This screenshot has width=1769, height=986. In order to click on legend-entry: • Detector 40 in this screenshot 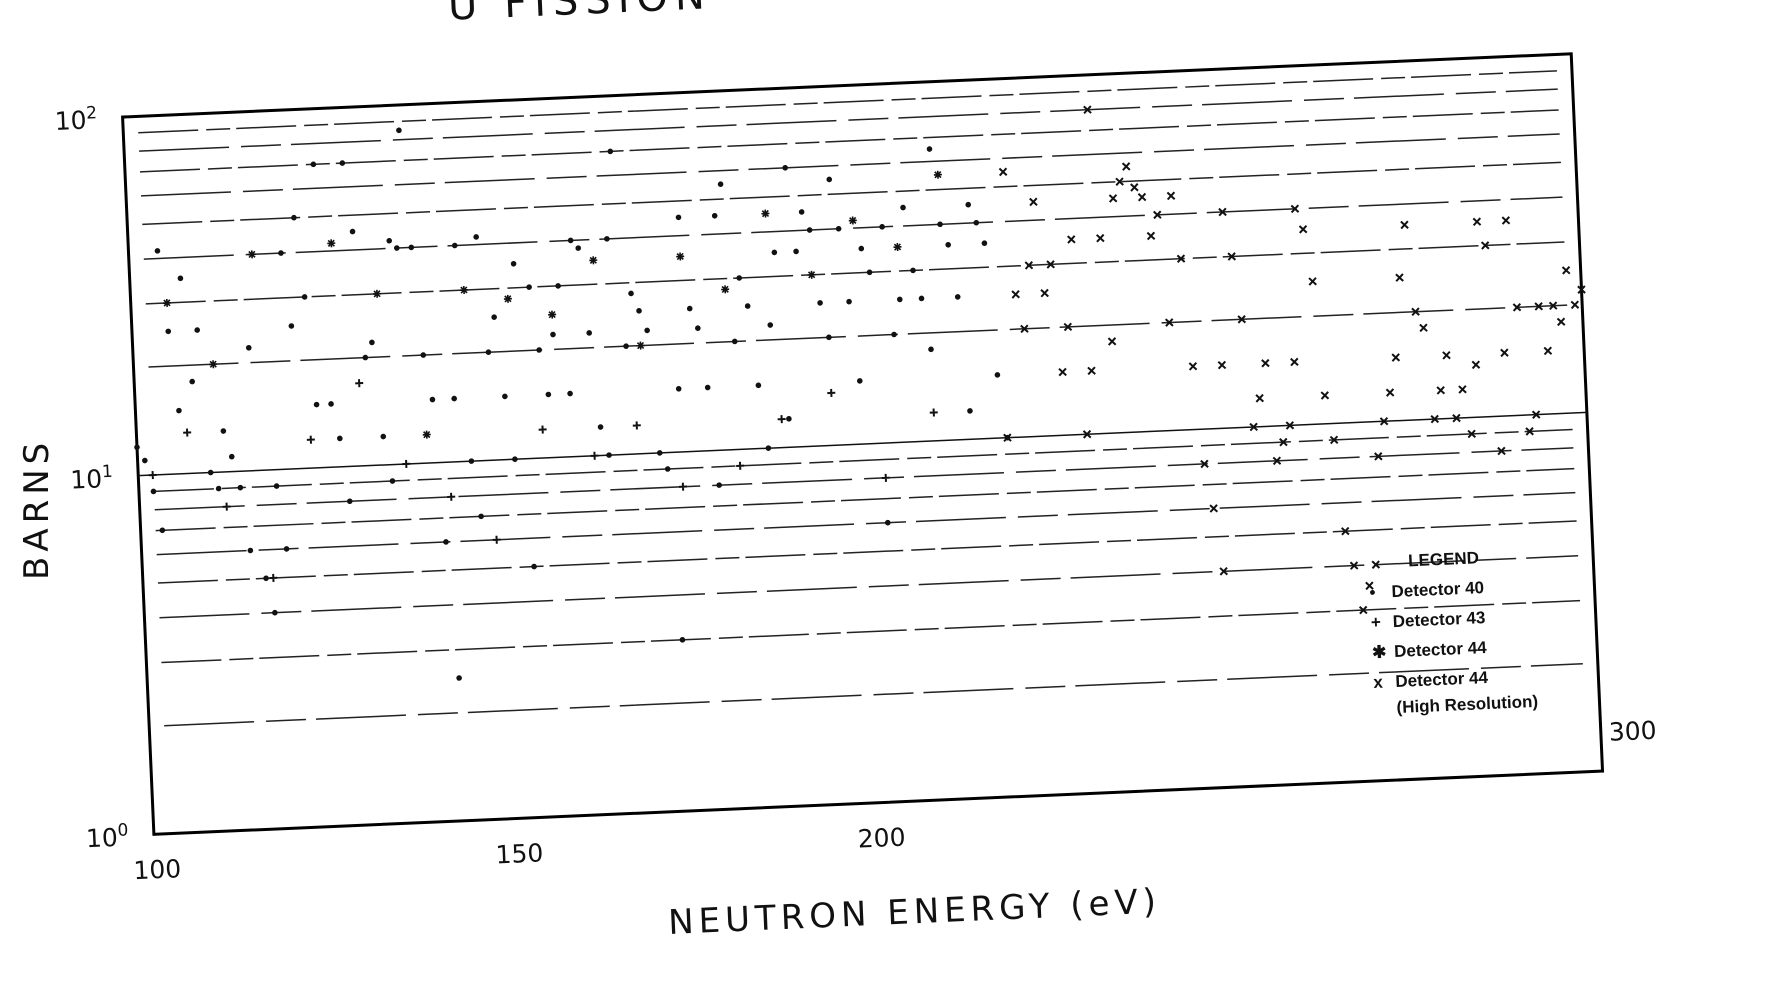, I will do `click(1426, 590)`.